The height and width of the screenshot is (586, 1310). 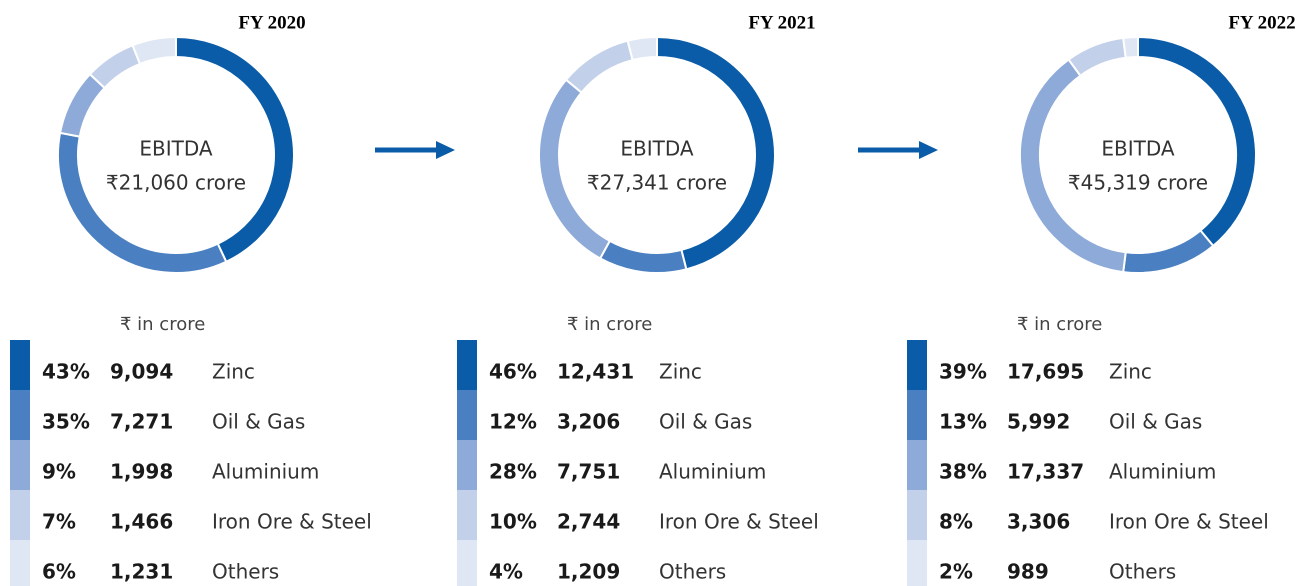 I want to click on value-label: 8%, so click(x=956, y=522).